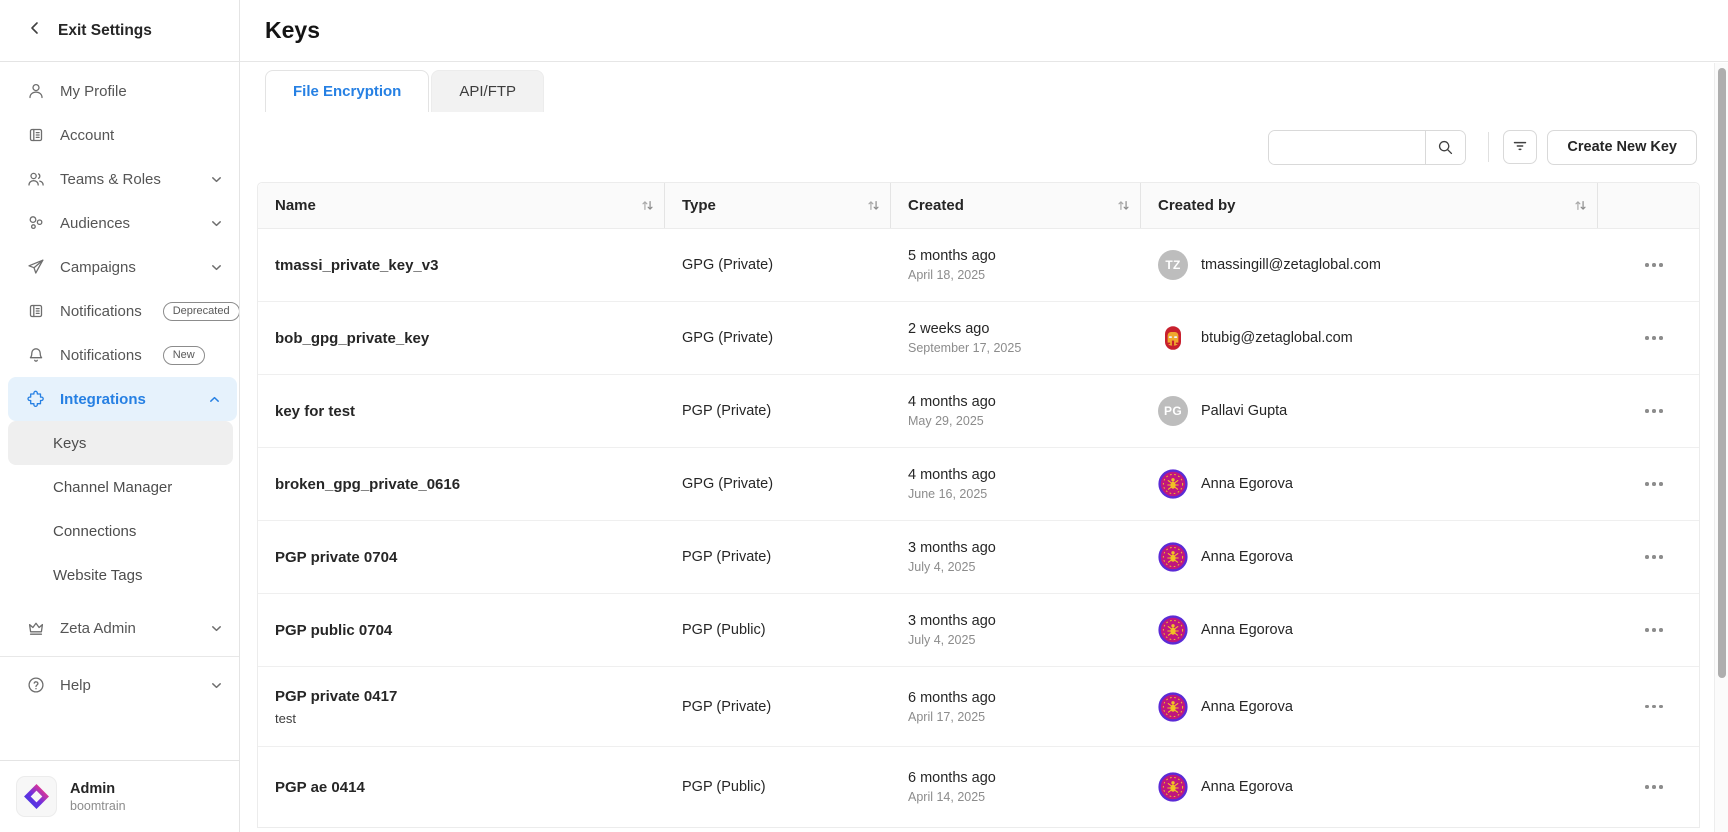 Image resolution: width=1728 pixels, height=832 pixels. What do you see at coordinates (292, 30) in the screenshot?
I see `page-title: Keys` at bounding box center [292, 30].